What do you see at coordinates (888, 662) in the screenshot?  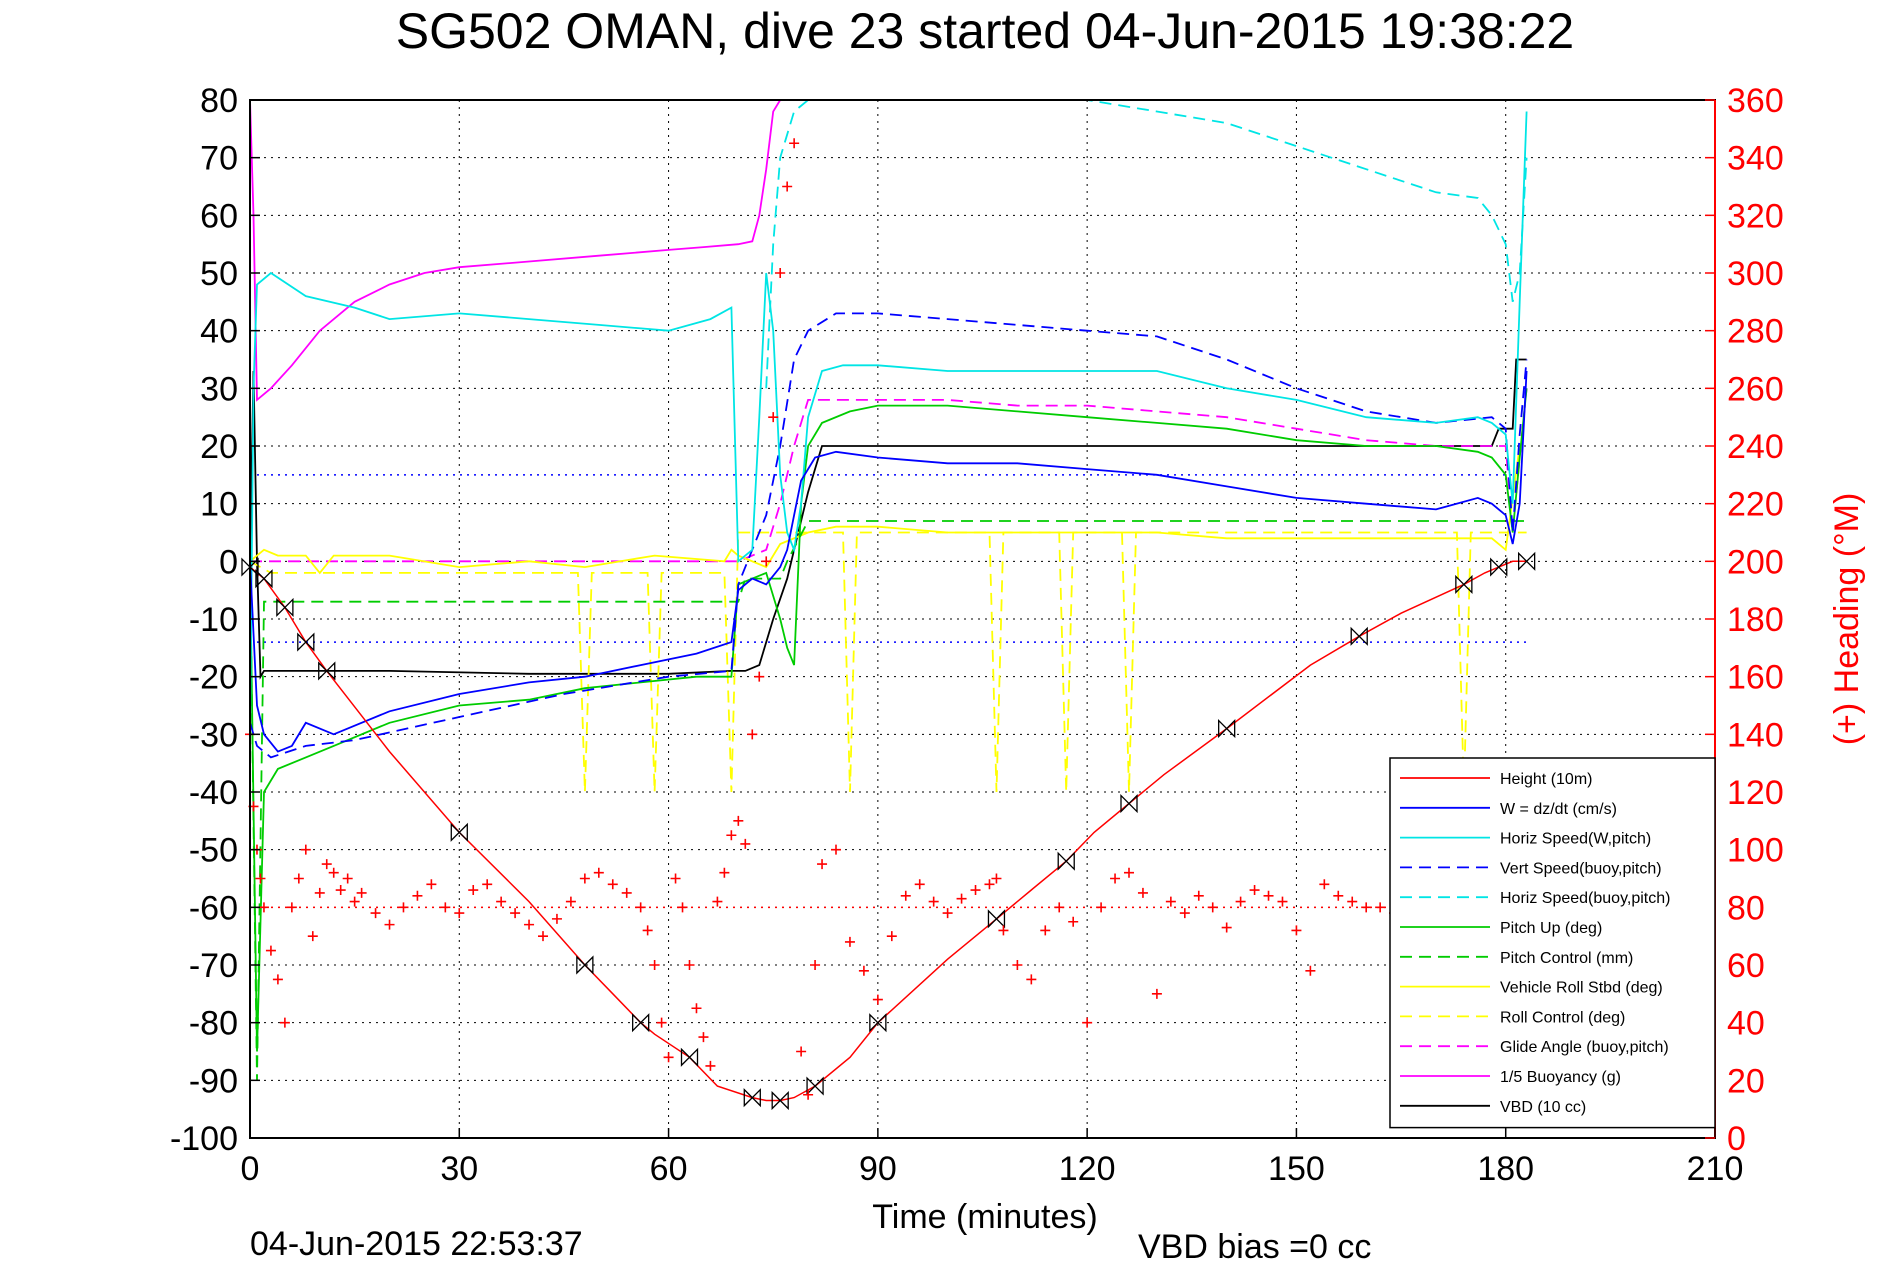 I see `series-line-roll-control-deg` at bounding box center [888, 662].